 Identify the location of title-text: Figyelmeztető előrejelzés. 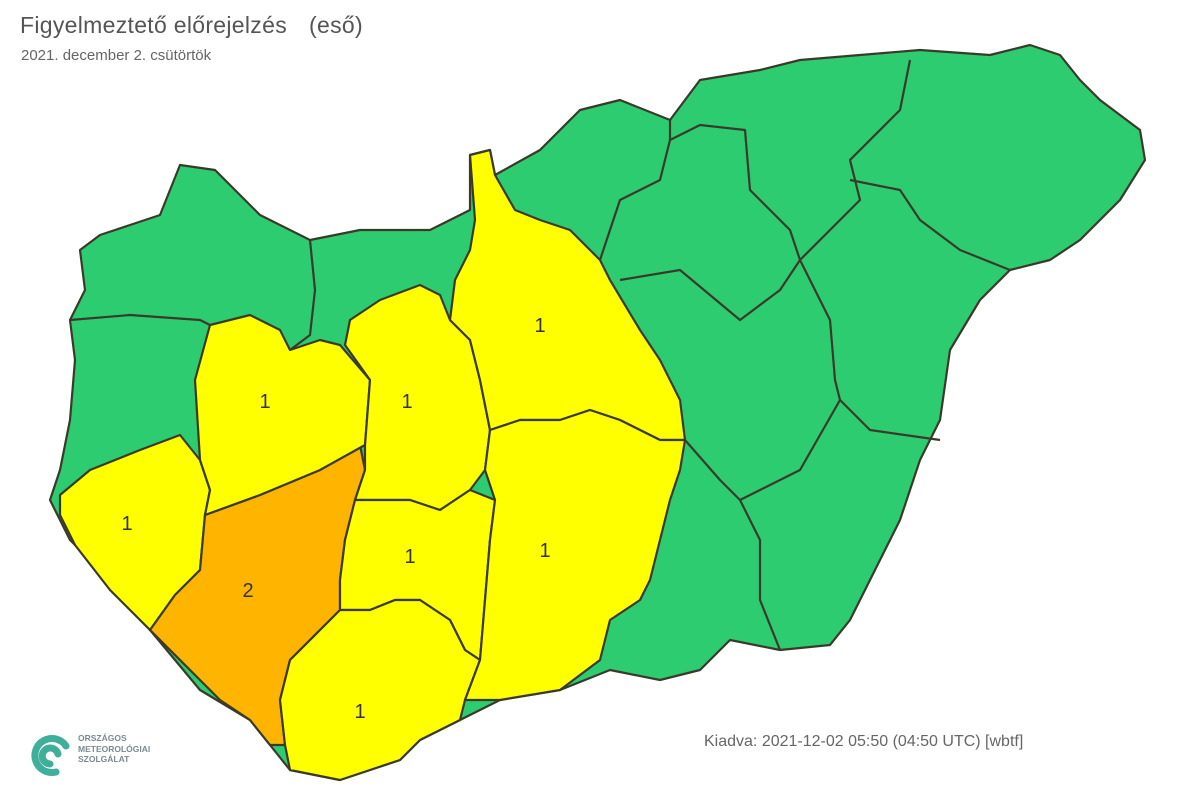
(154, 25).